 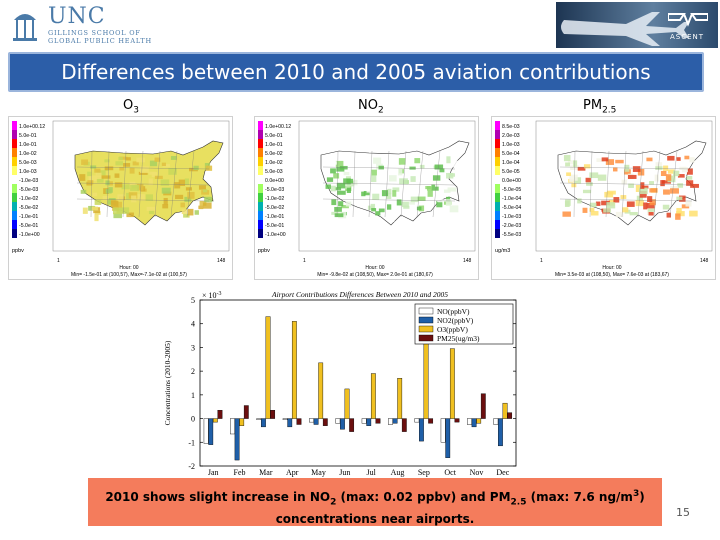 I want to click on legend-label: NO(ppbV), so click(x=453, y=311).